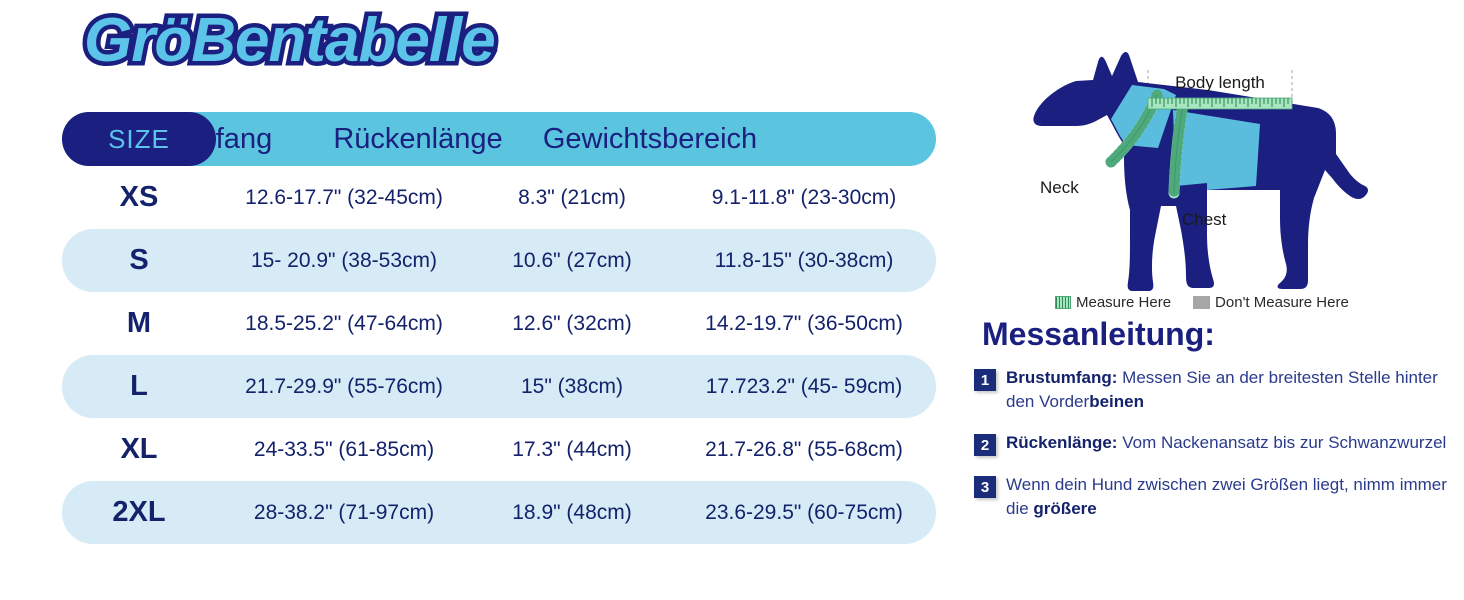  I want to click on size-column-pill: SIZE, so click(139, 139).